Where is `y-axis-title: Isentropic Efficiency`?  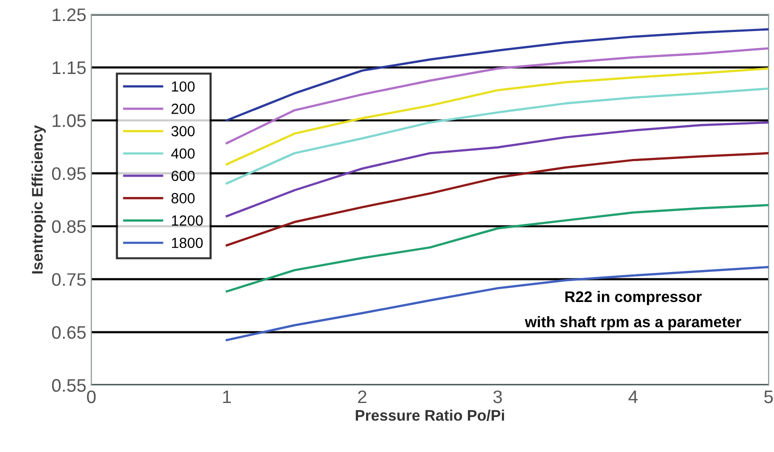
y-axis-title: Isentropic Efficiency is located at coordinates (39, 199).